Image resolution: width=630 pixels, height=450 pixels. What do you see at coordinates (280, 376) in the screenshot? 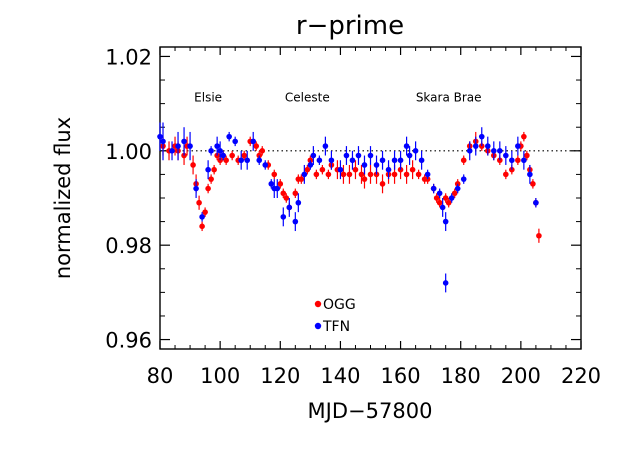
I see `x-tick-label: 120` at bounding box center [280, 376].